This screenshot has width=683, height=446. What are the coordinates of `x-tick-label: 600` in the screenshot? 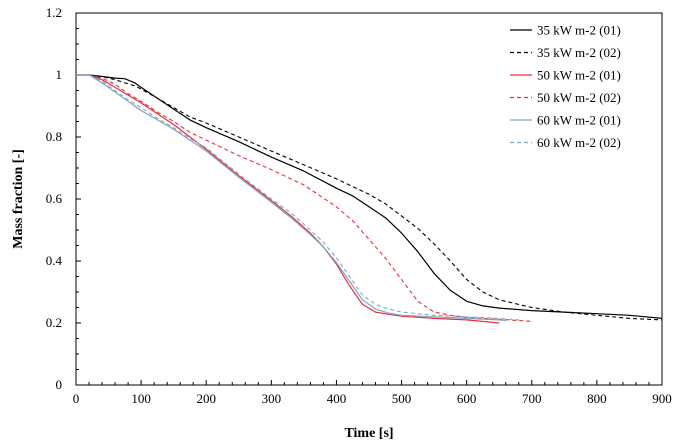 It's located at (467, 398).